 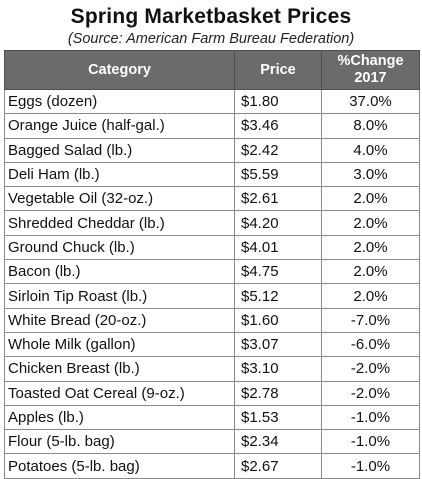 I want to click on price-cell: $2.61, so click(x=278, y=199).